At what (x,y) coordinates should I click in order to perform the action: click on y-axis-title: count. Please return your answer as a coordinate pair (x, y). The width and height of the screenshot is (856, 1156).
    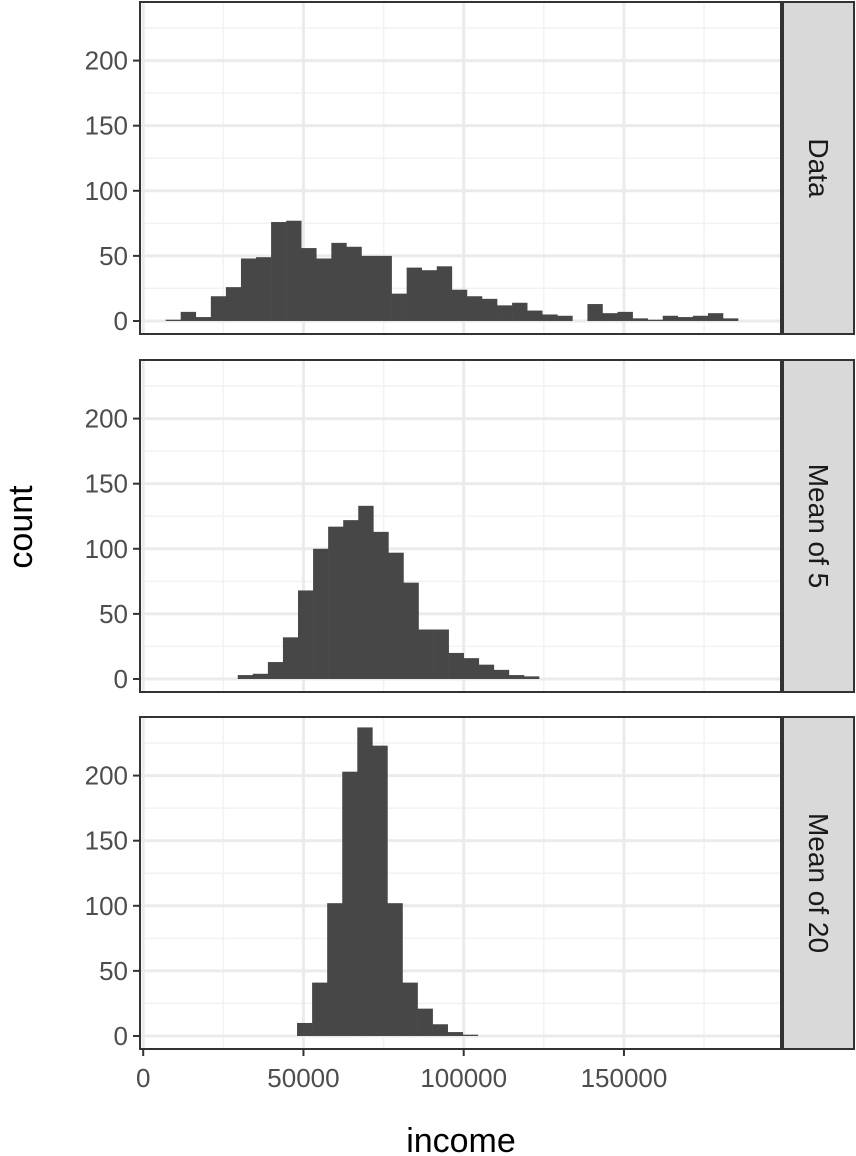
    Looking at the image, I should click on (21, 527).